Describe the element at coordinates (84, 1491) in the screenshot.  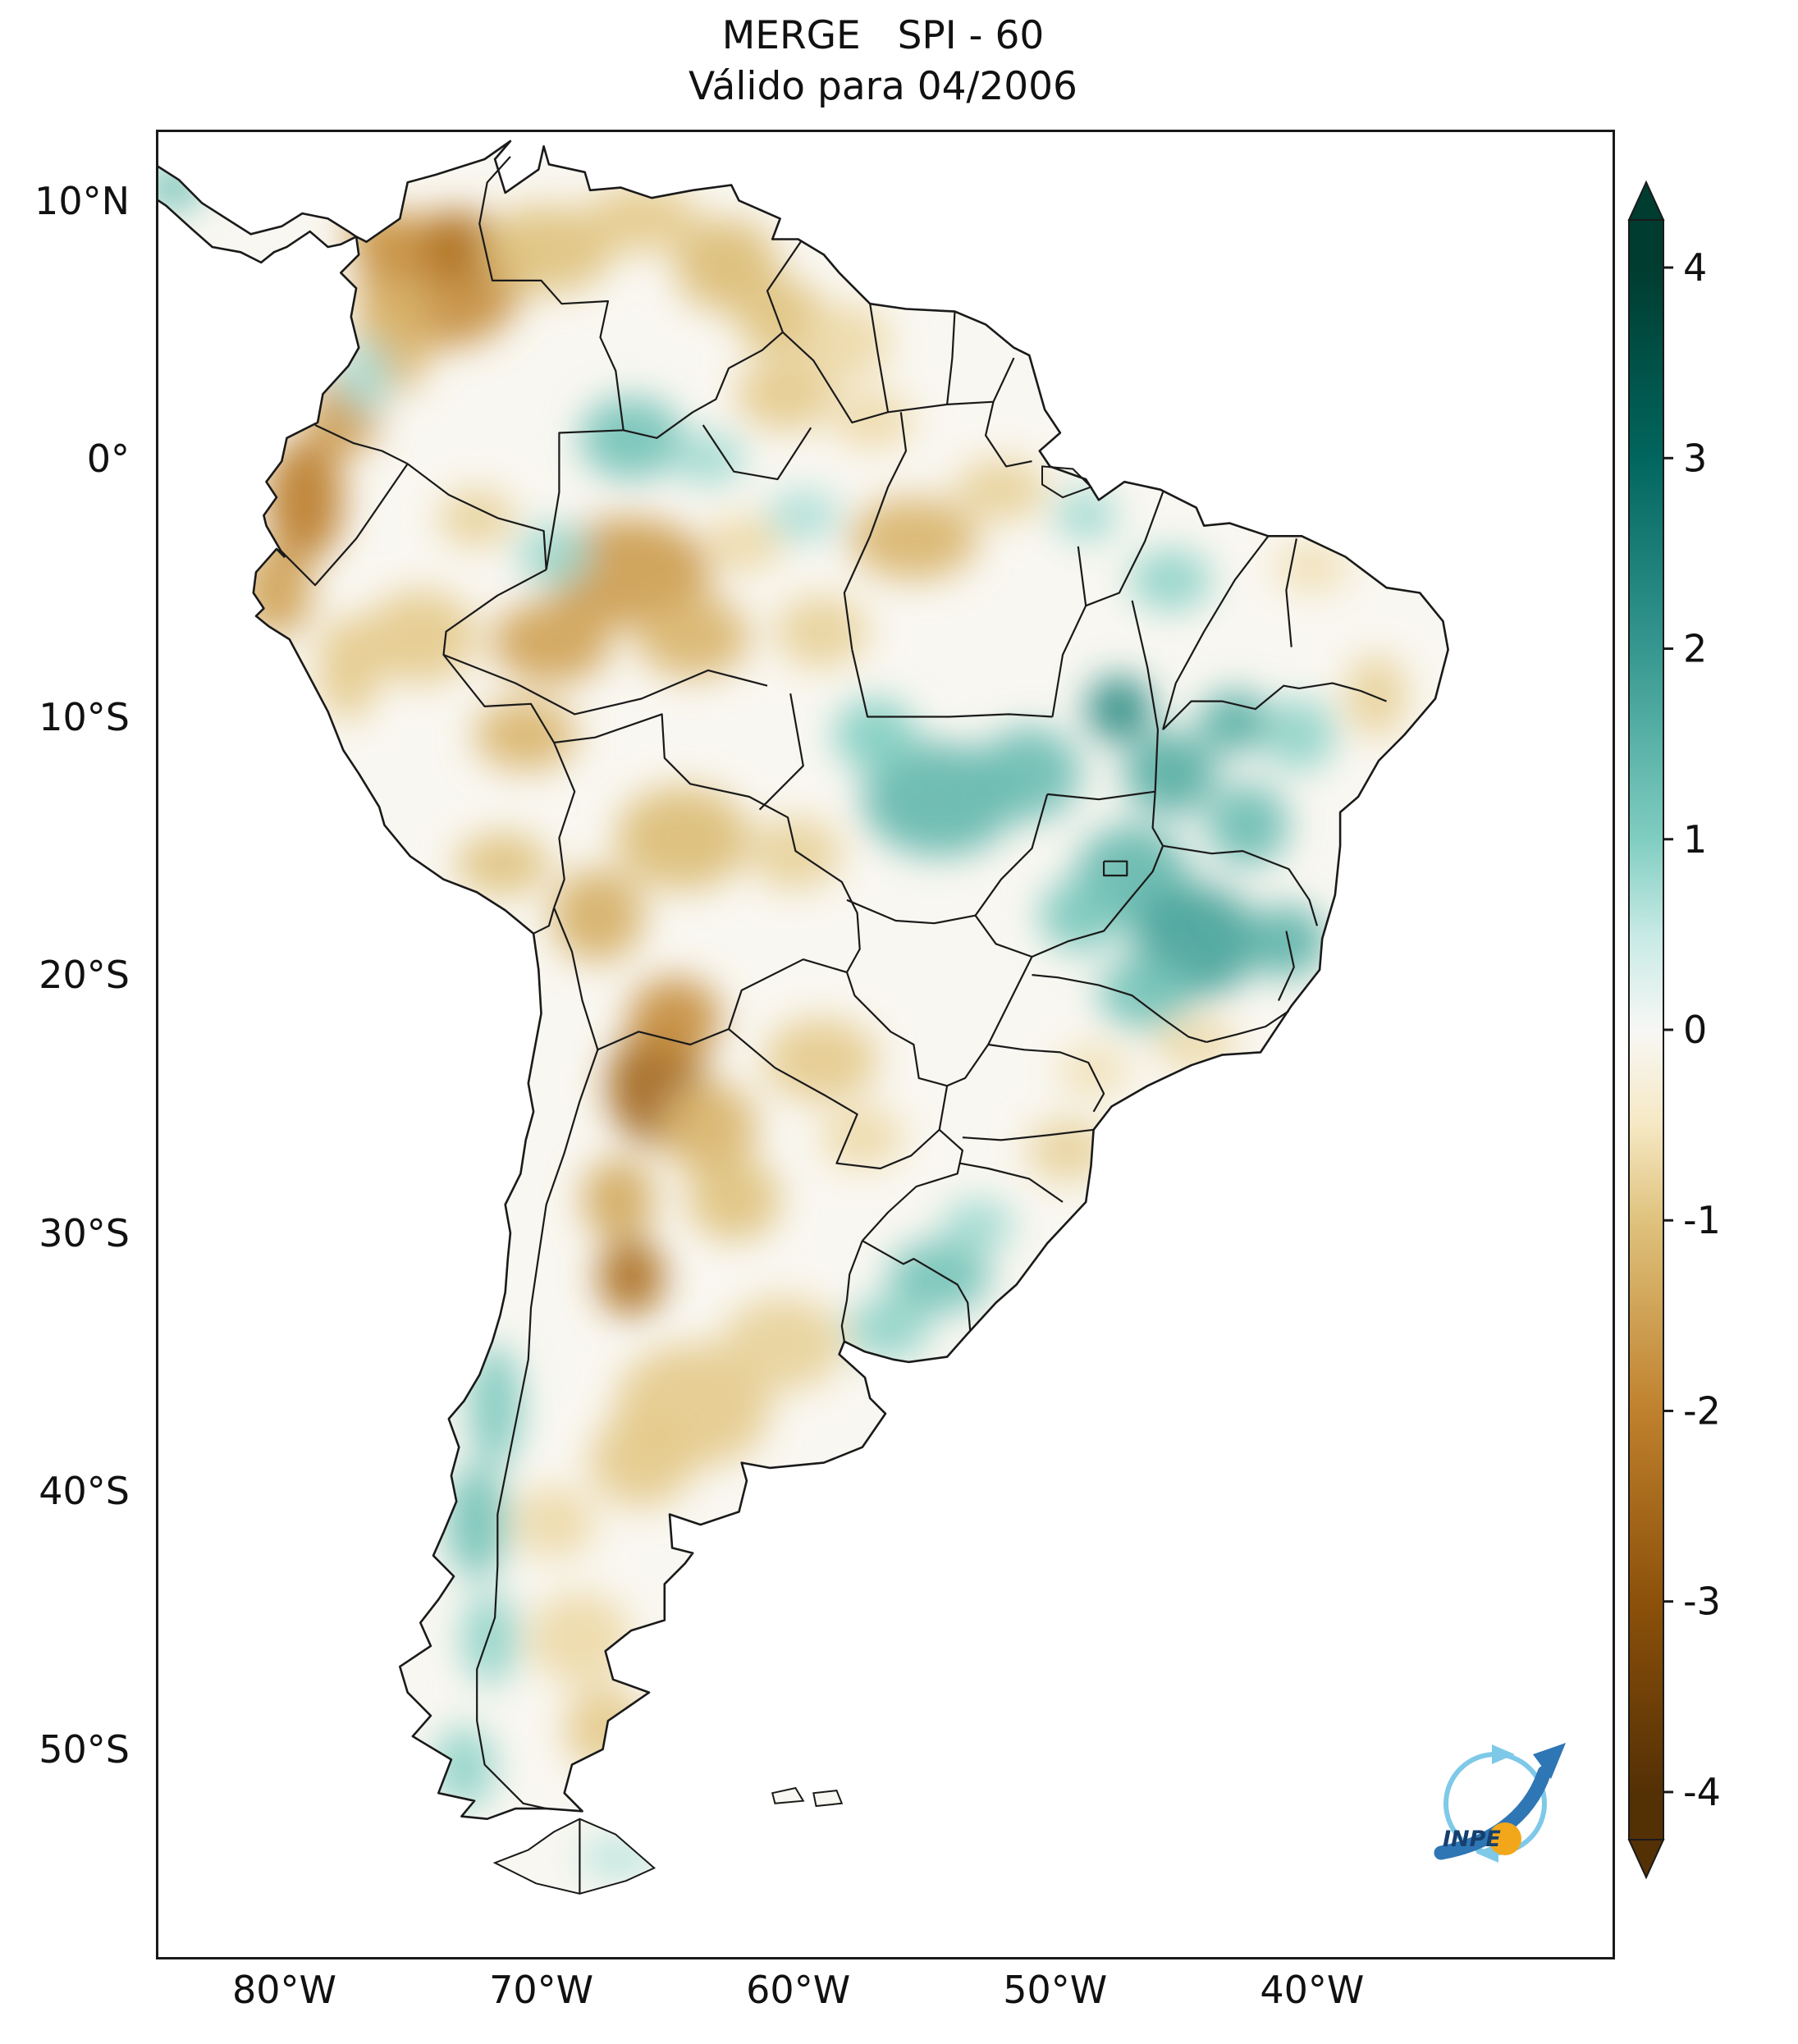
I see `lat-tick-label: 40°S` at that location.